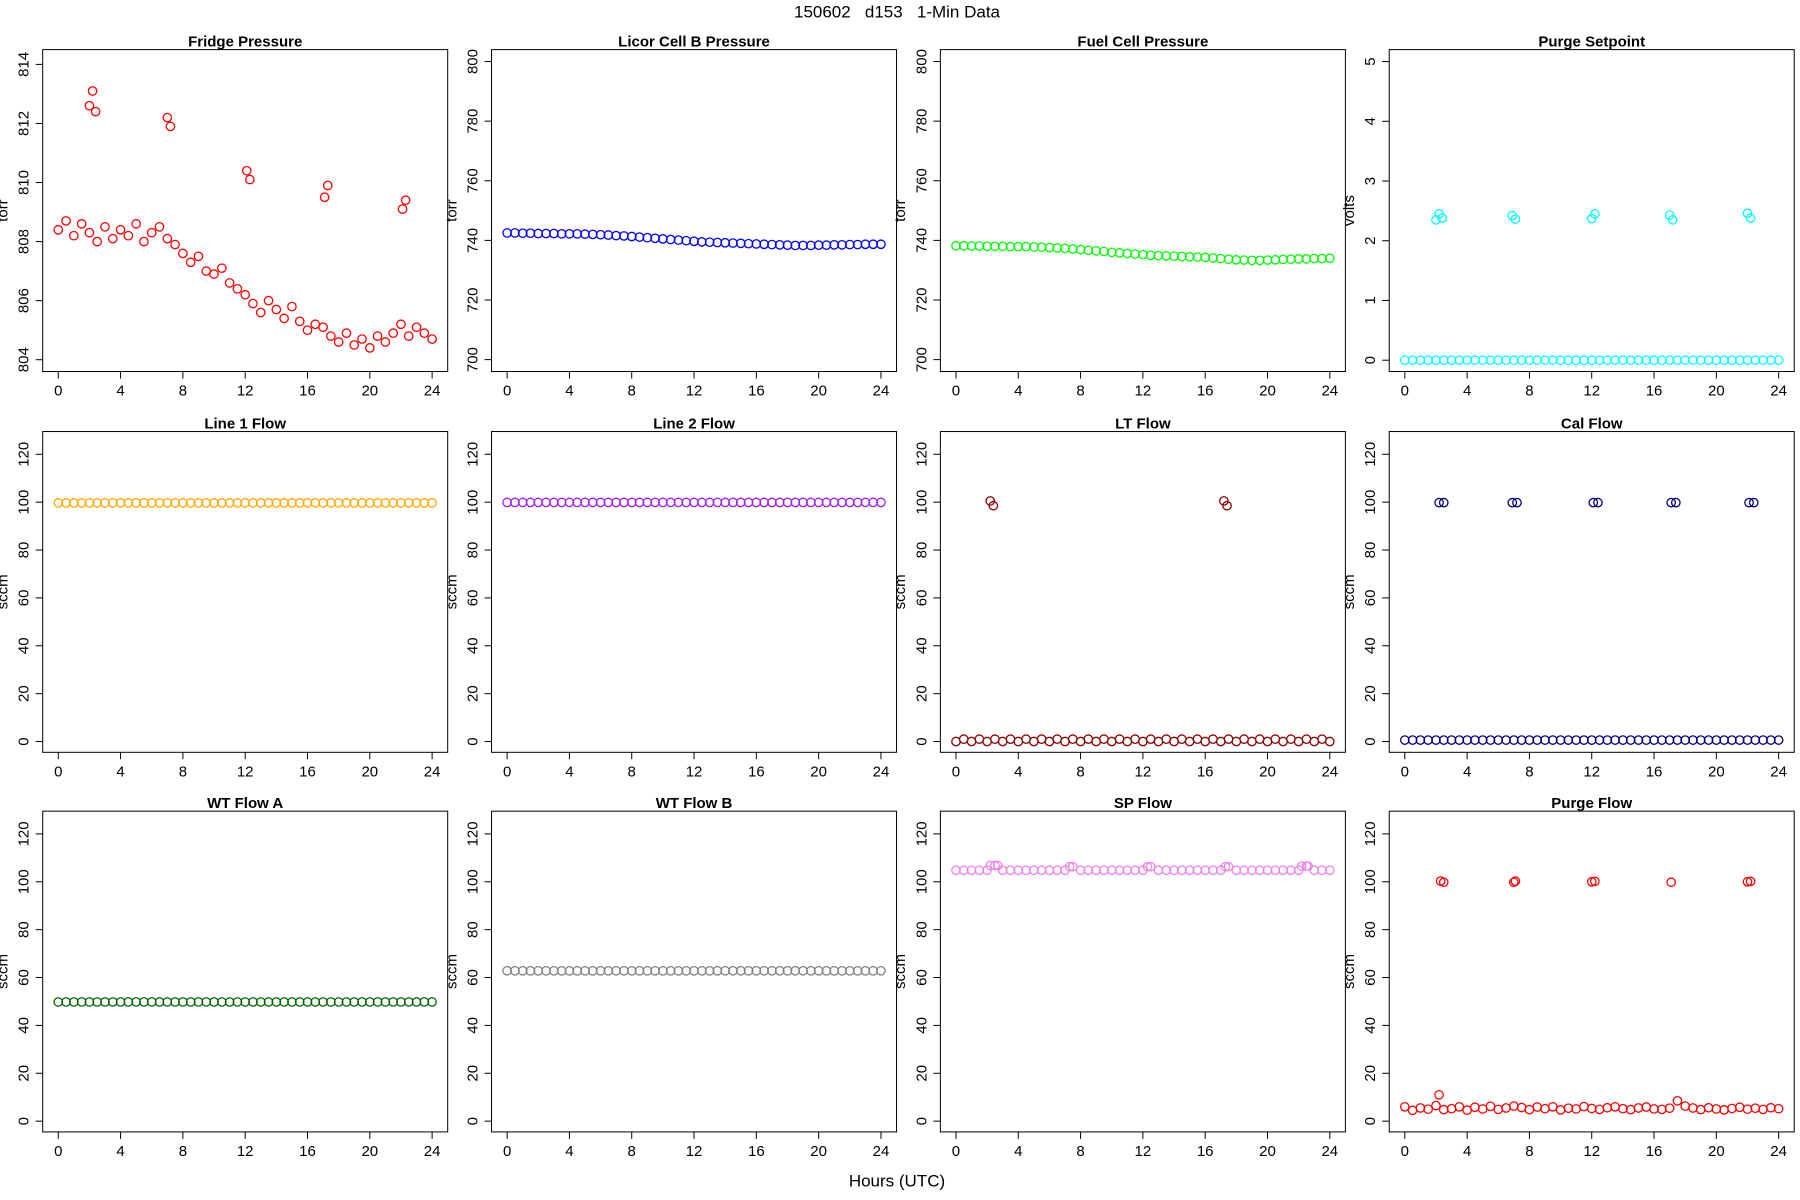 The height and width of the screenshot is (1200, 1800). I want to click on panel: WT Flow A sccm 0 4 8 12 16 20 24 0 20 40 60 80 100 120, so click(224, 977).